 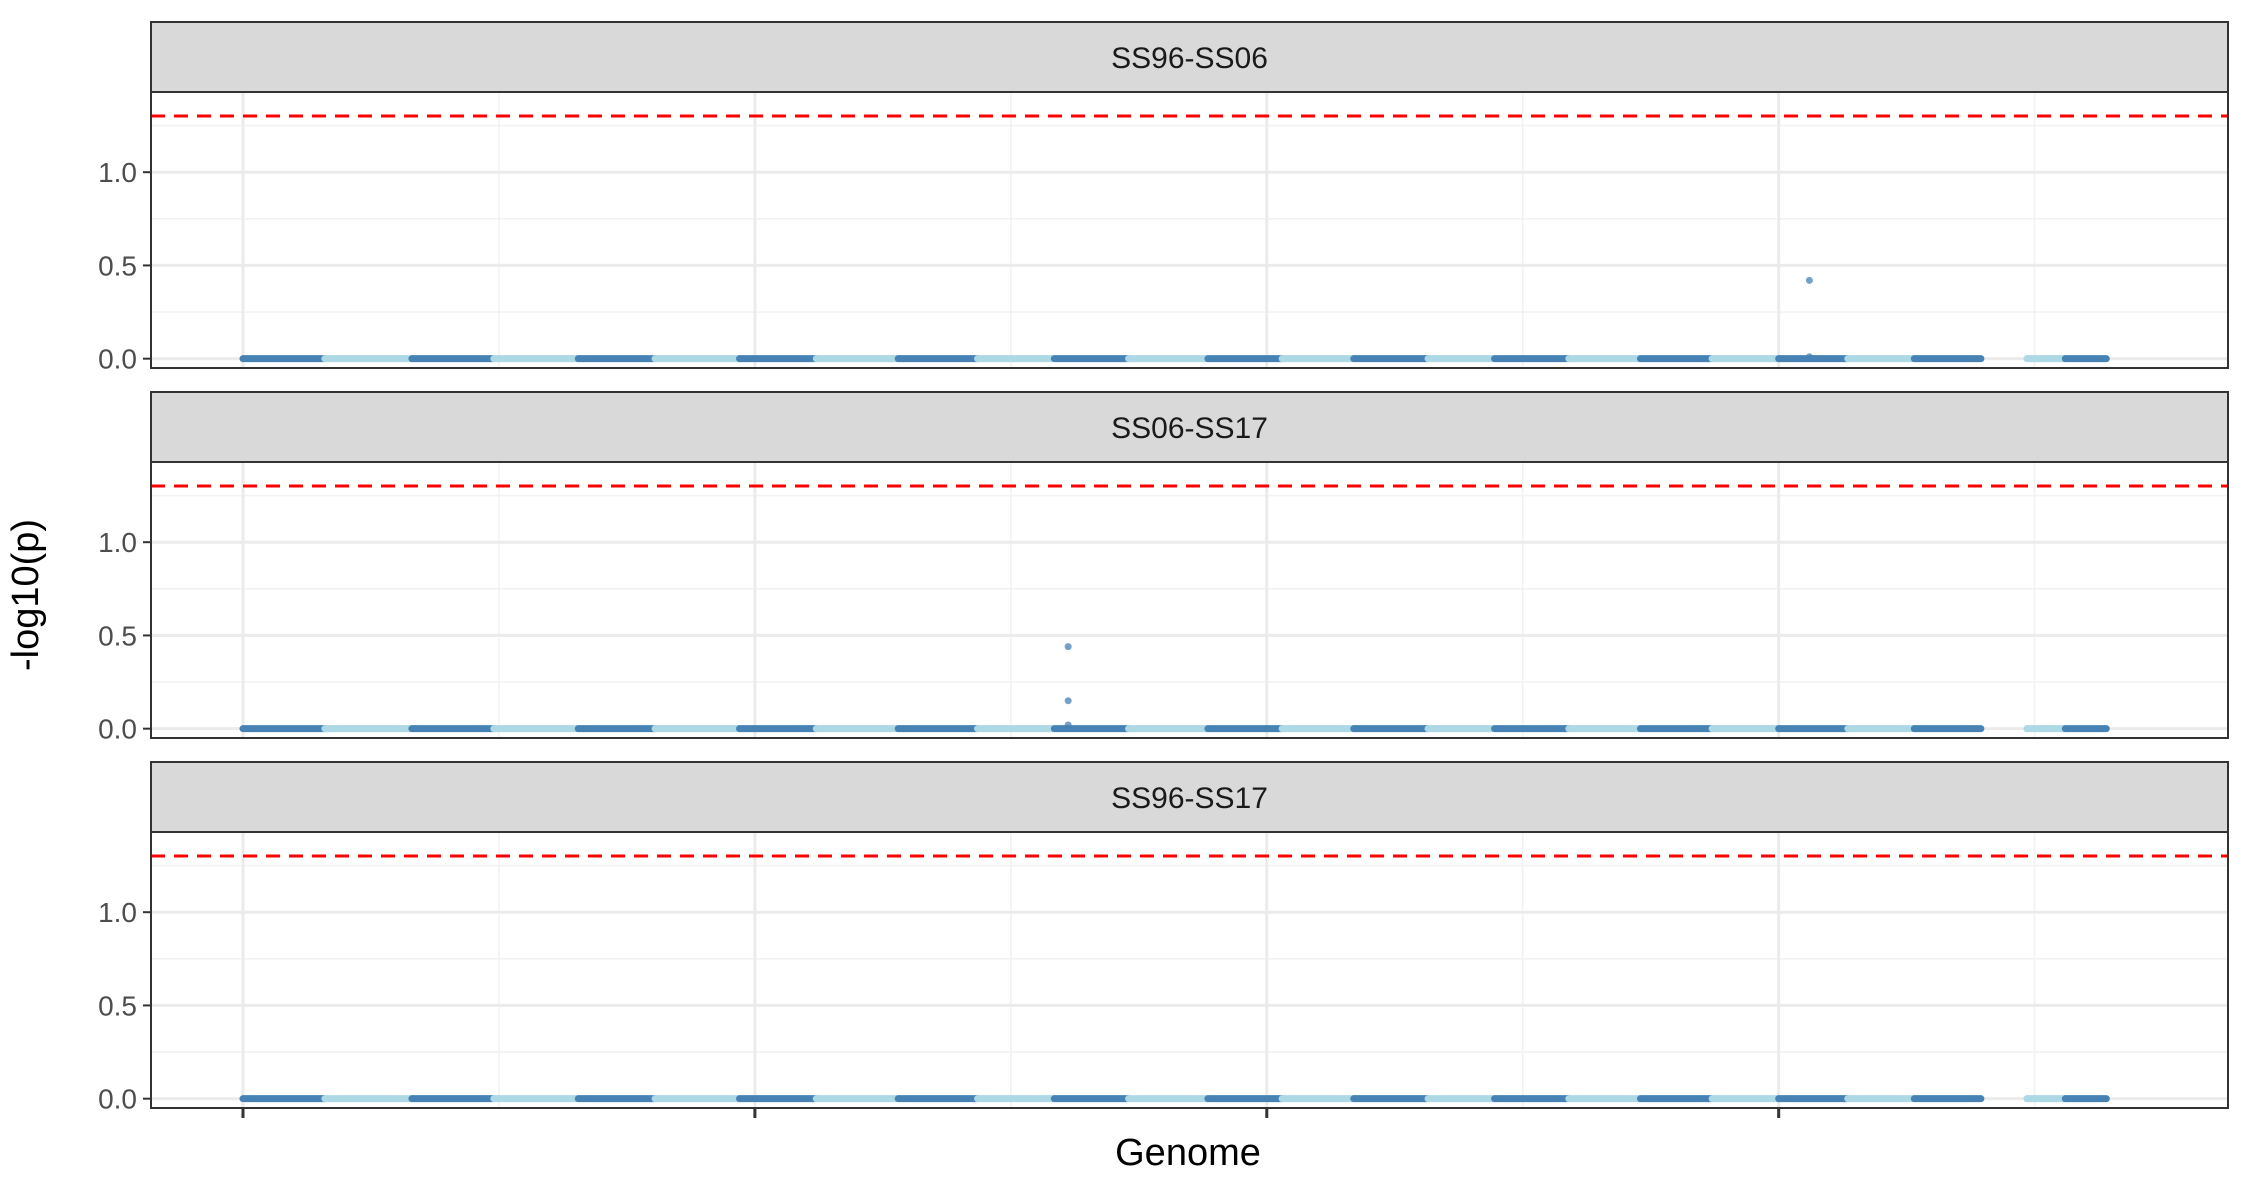 What do you see at coordinates (1188, 1153) in the screenshot?
I see `x-axis-title: Genome` at bounding box center [1188, 1153].